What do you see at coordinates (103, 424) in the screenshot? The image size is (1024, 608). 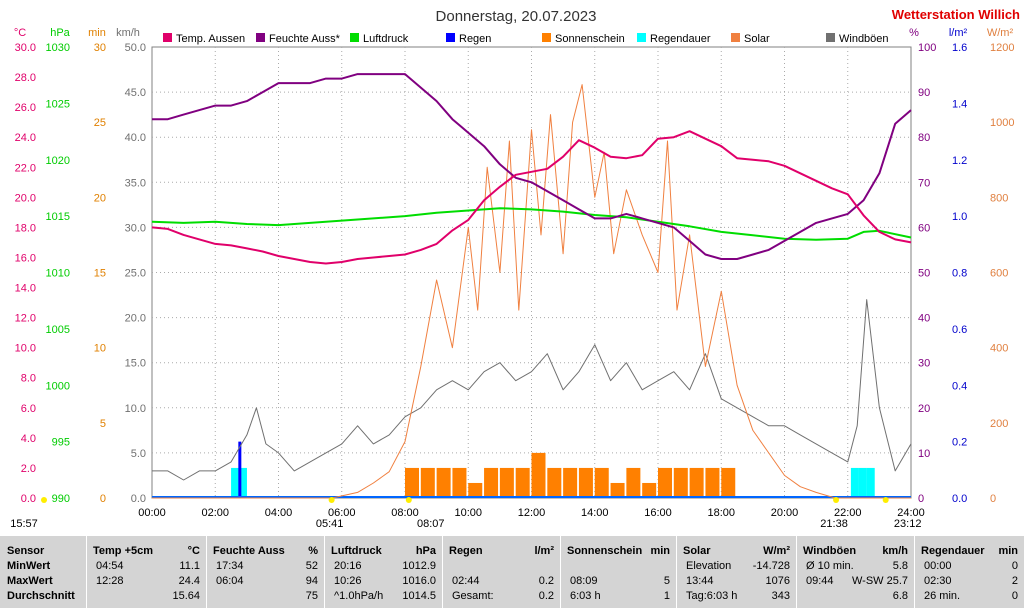 I see `axis-tick-label: 5` at bounding box center [103, 424].